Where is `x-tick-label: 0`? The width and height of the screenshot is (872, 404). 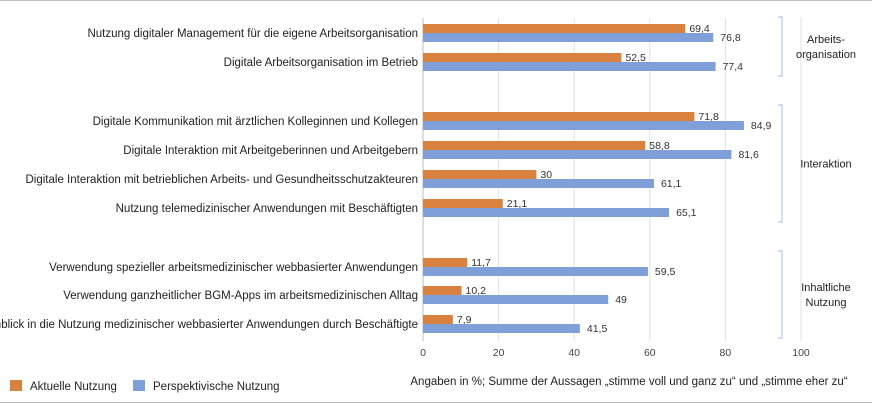 x-tick-label: 0 is located at coordinates (423, 353).